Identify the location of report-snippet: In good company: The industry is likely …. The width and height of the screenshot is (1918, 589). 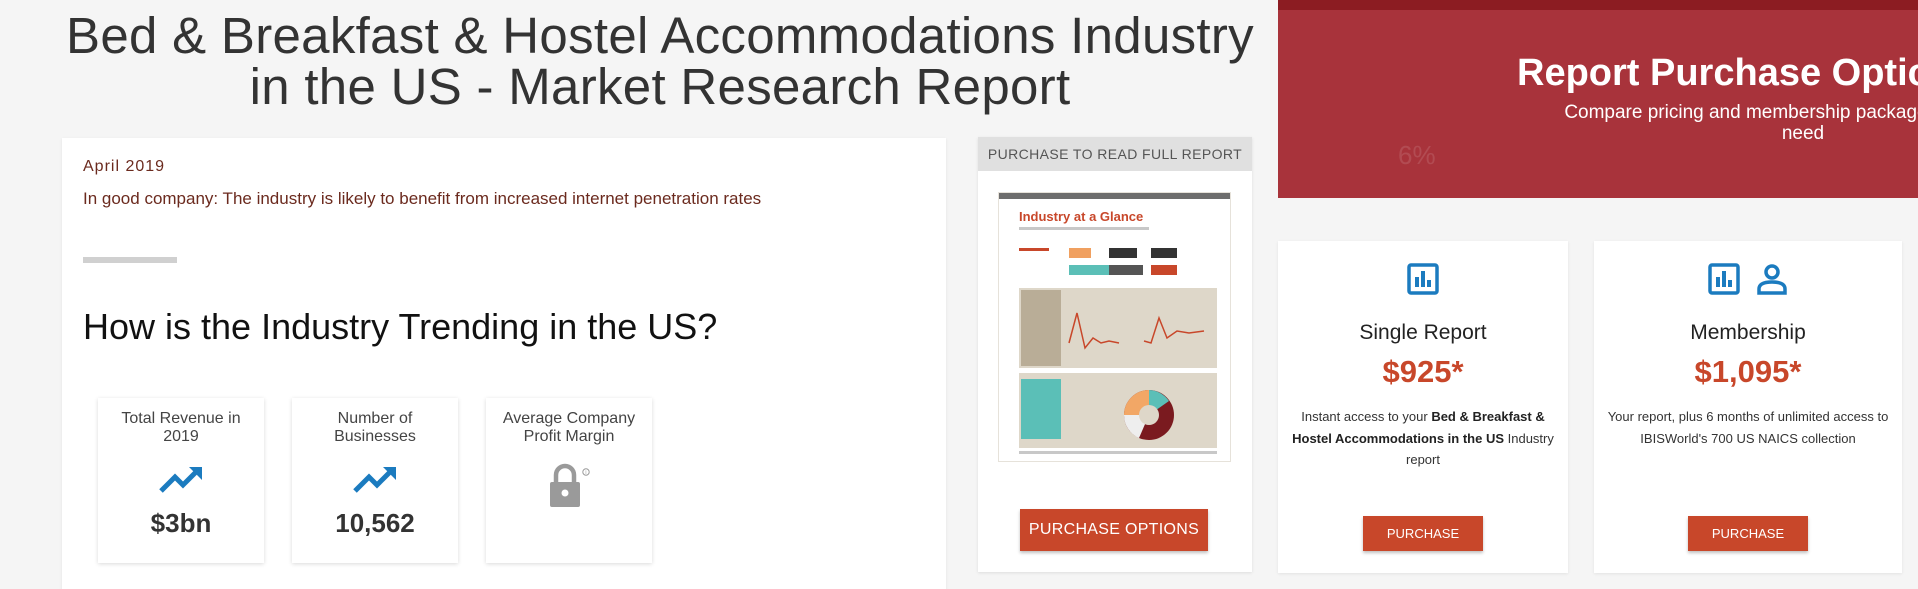
(422, 198).